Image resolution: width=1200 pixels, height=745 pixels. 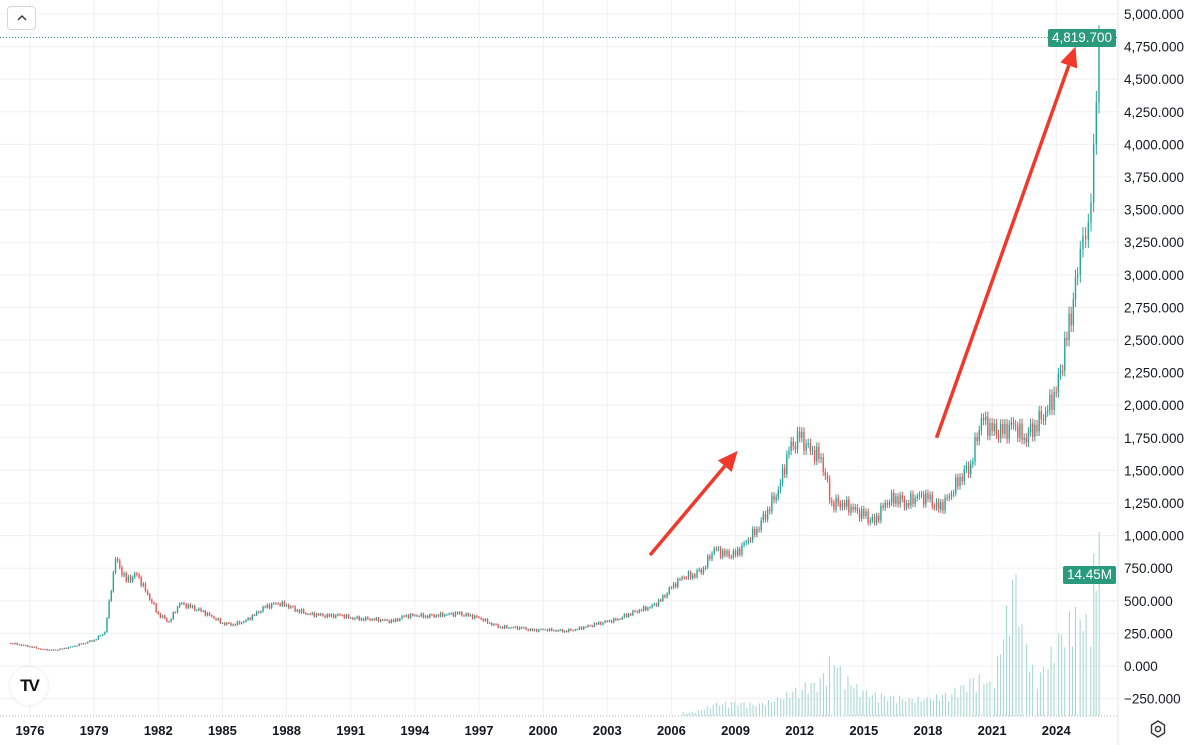 I want to click on annotation-arrow-line, so click(x=1002, y=251).